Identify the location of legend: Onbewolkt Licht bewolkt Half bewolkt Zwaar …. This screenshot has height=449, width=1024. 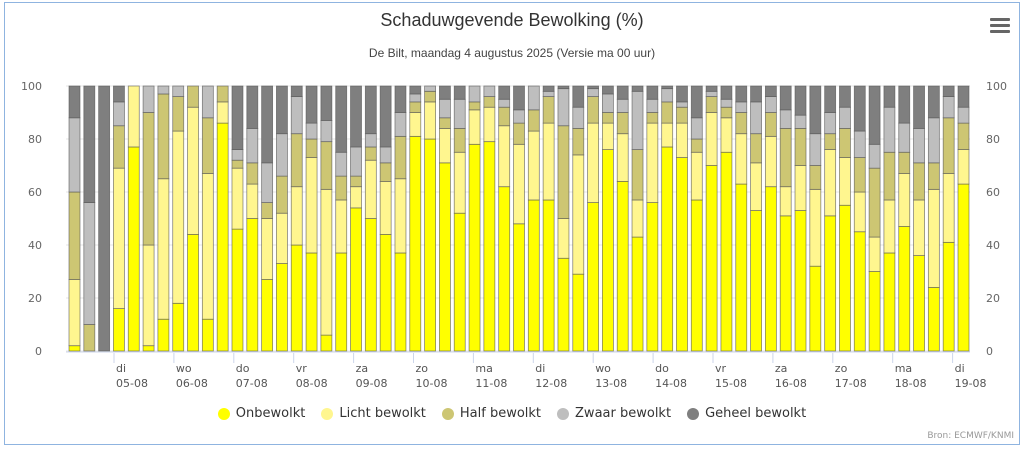
(512, 413).